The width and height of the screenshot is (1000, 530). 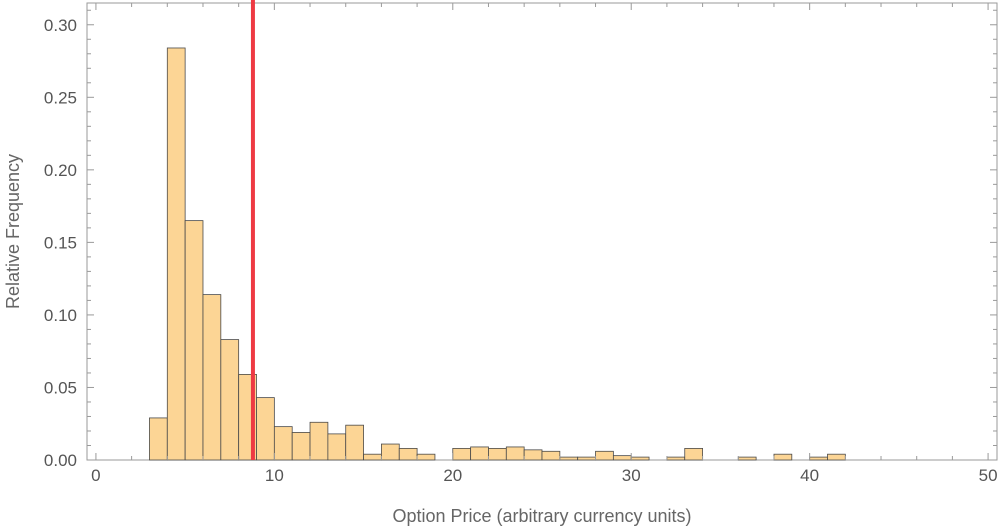 I want to click on y-tick-label: 0.30, so click(x=60, y=25).